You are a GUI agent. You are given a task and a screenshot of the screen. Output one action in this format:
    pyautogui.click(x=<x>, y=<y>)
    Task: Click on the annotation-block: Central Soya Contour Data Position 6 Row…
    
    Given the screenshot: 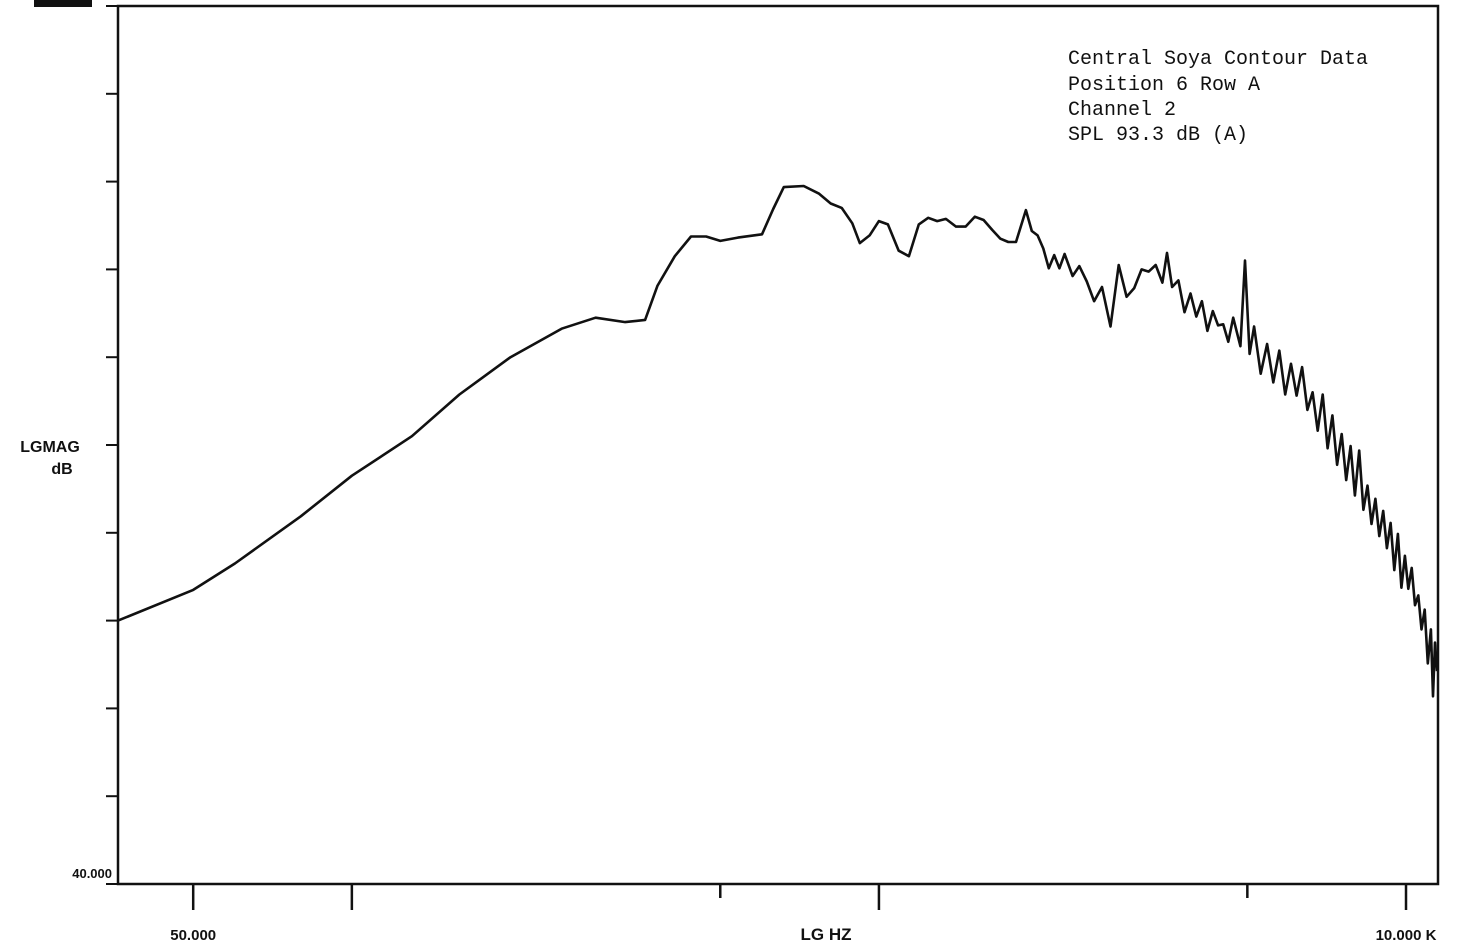 What is the action you would take?
    pyautogui.click(x=1218, y=97)
    